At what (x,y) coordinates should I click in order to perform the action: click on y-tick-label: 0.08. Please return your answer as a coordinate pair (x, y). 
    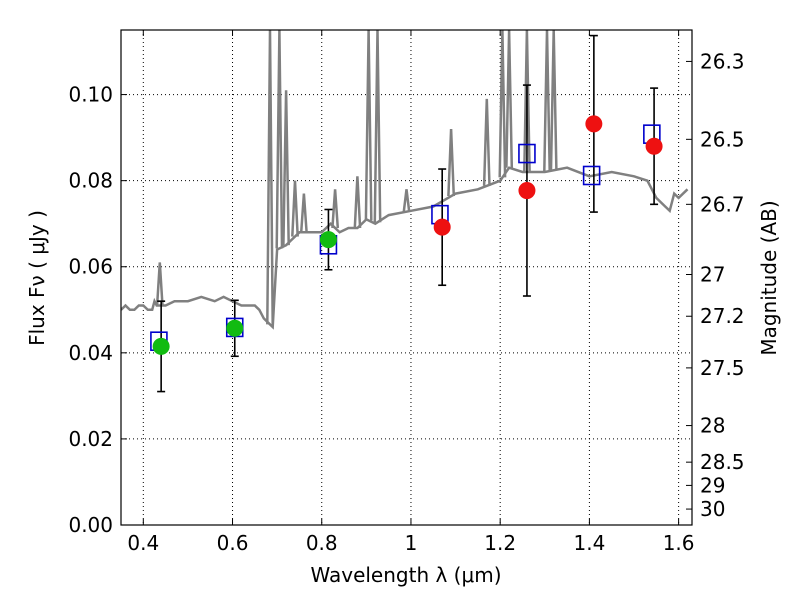
    Looking at the image, I should click on (90, 181).